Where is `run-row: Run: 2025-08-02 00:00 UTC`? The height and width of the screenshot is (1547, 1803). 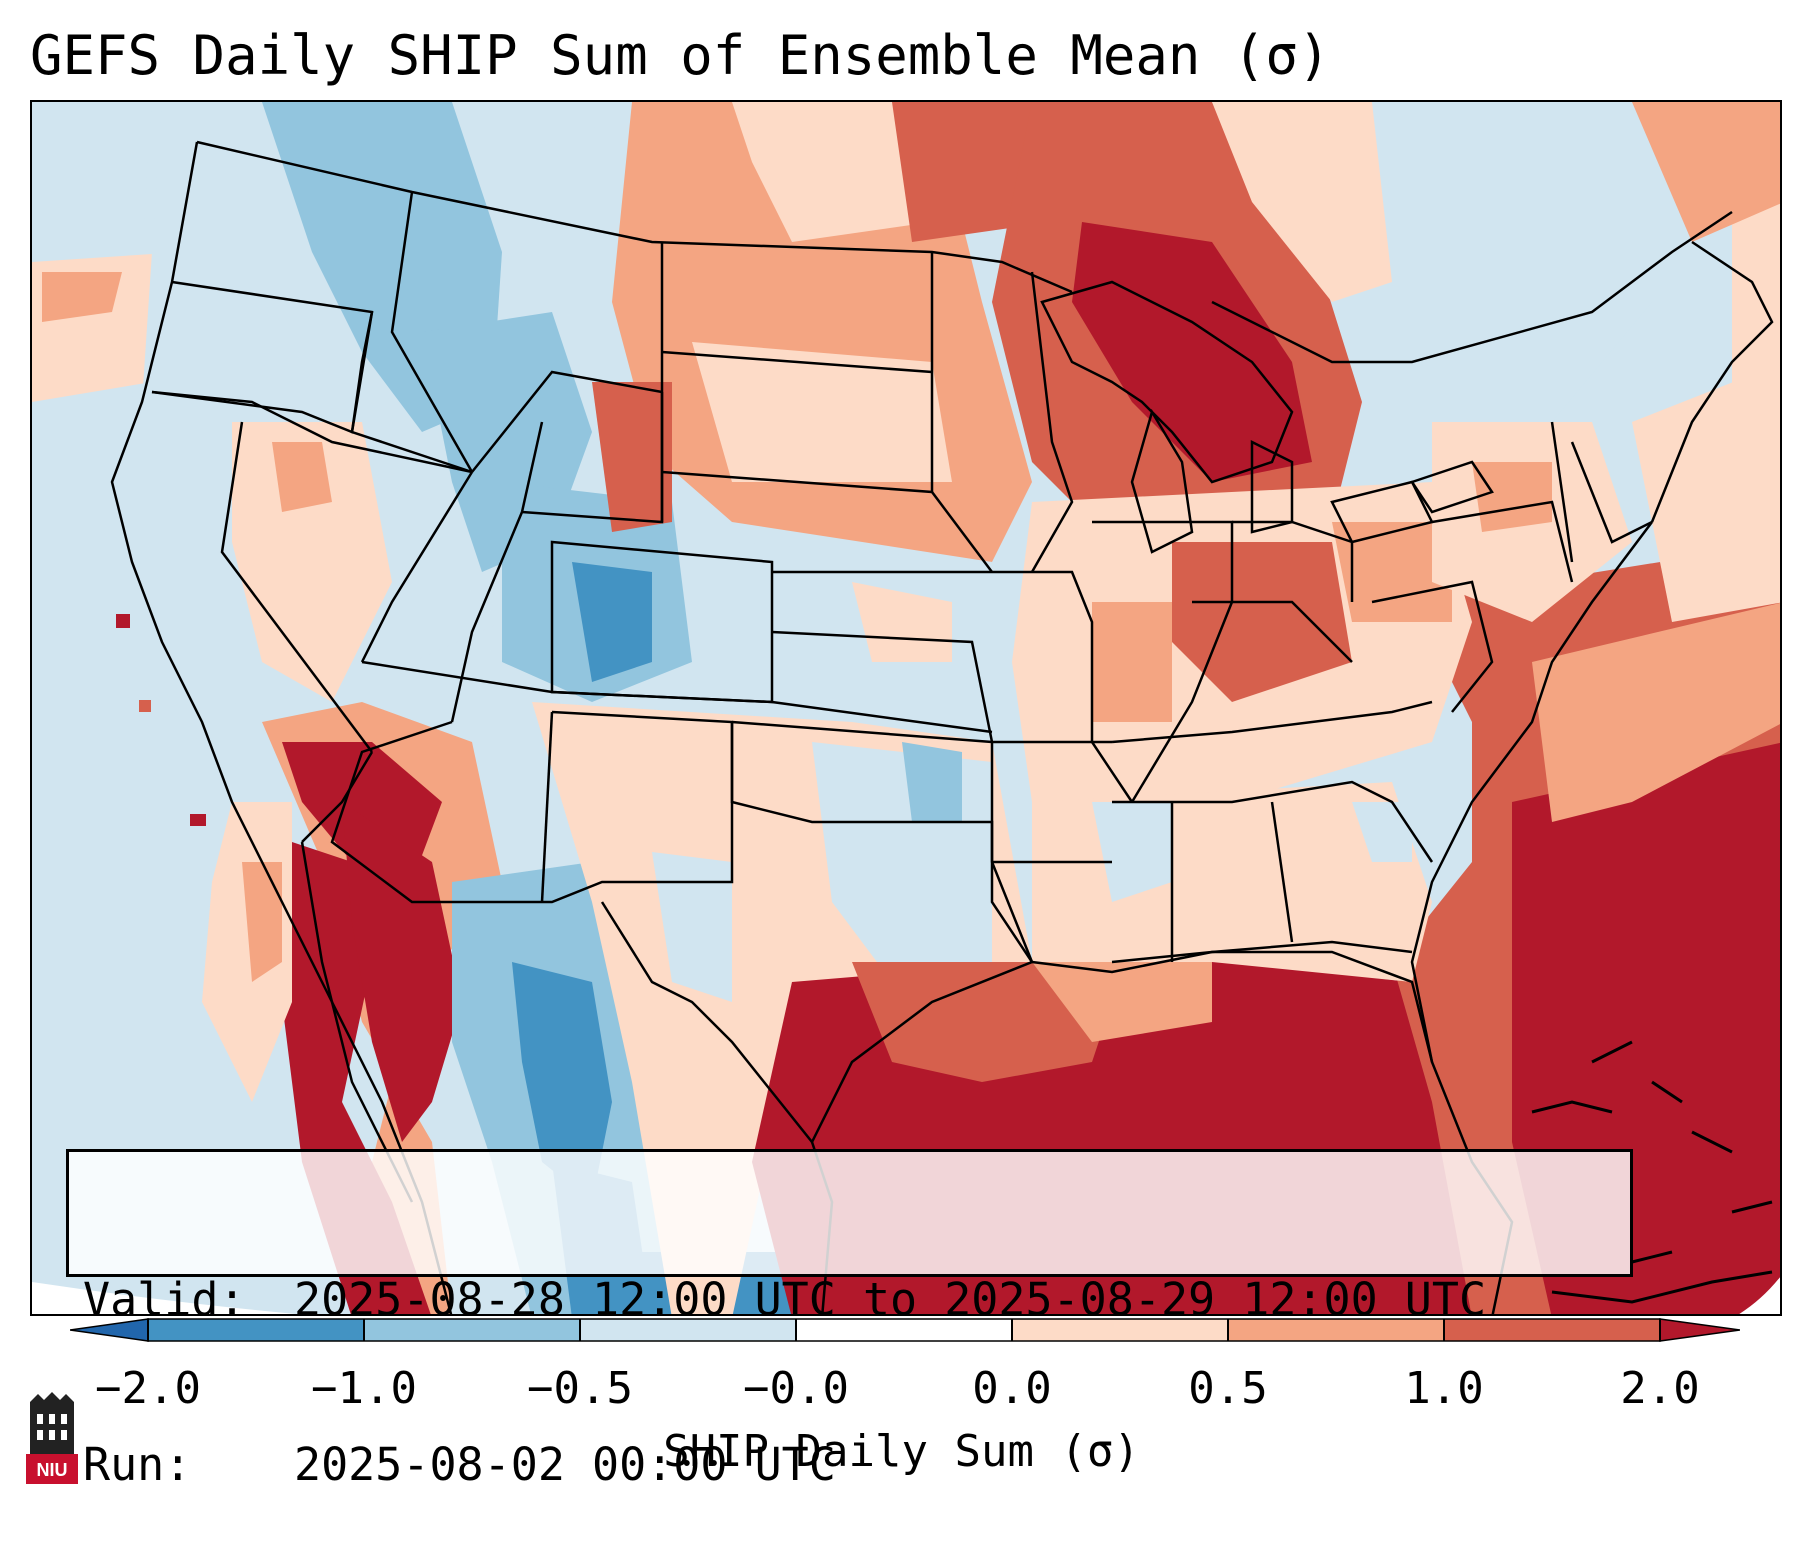
run-row: Run: 2025-08-02 00:00 UTC is located at coordinates (856, 1464).